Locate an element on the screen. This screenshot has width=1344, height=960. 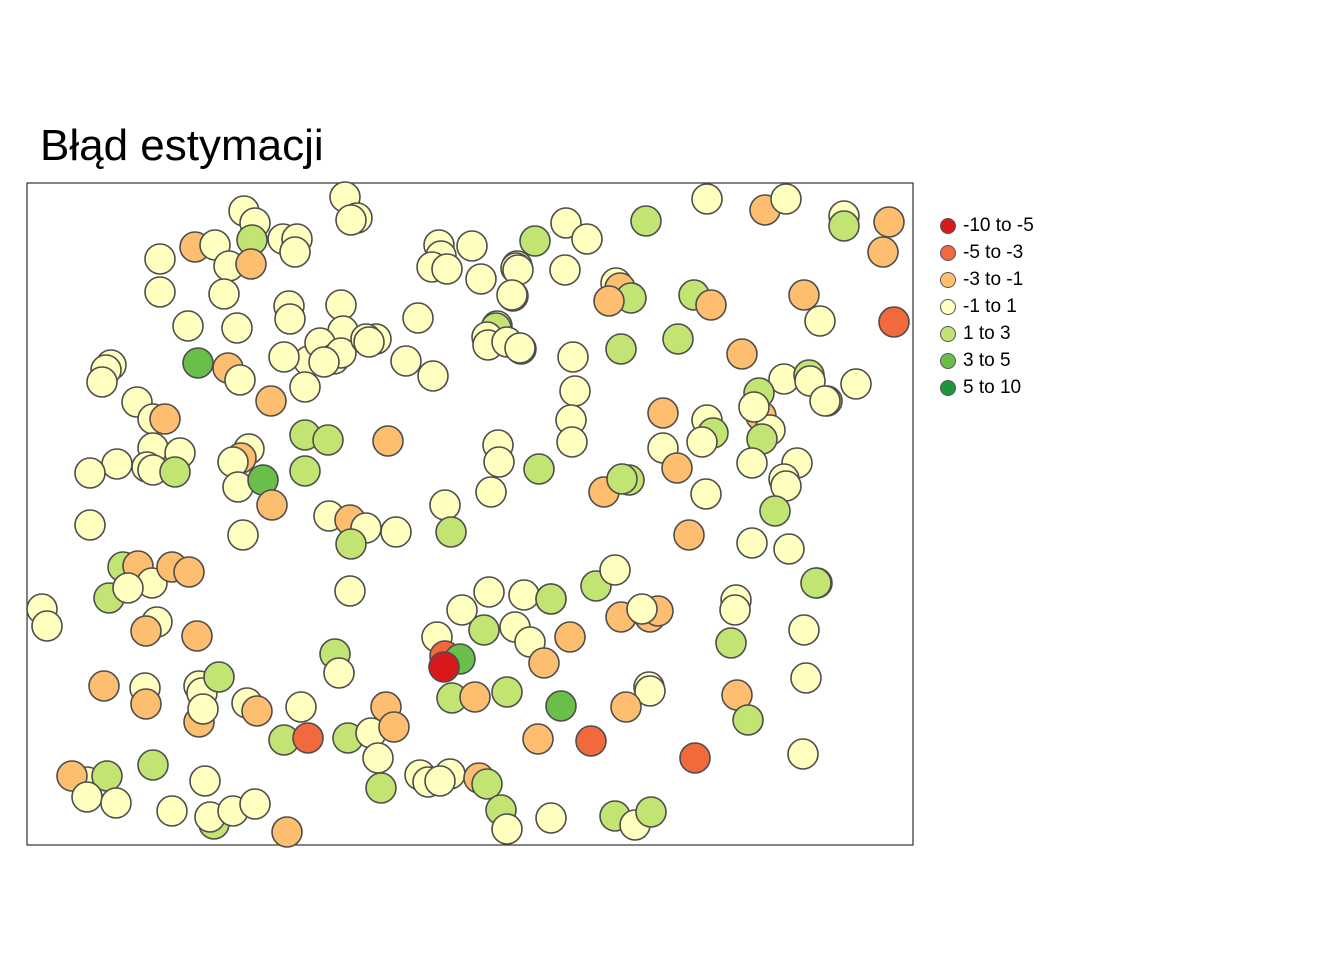
legend-label: -5 to -3 is located at coordinates (993, 252).